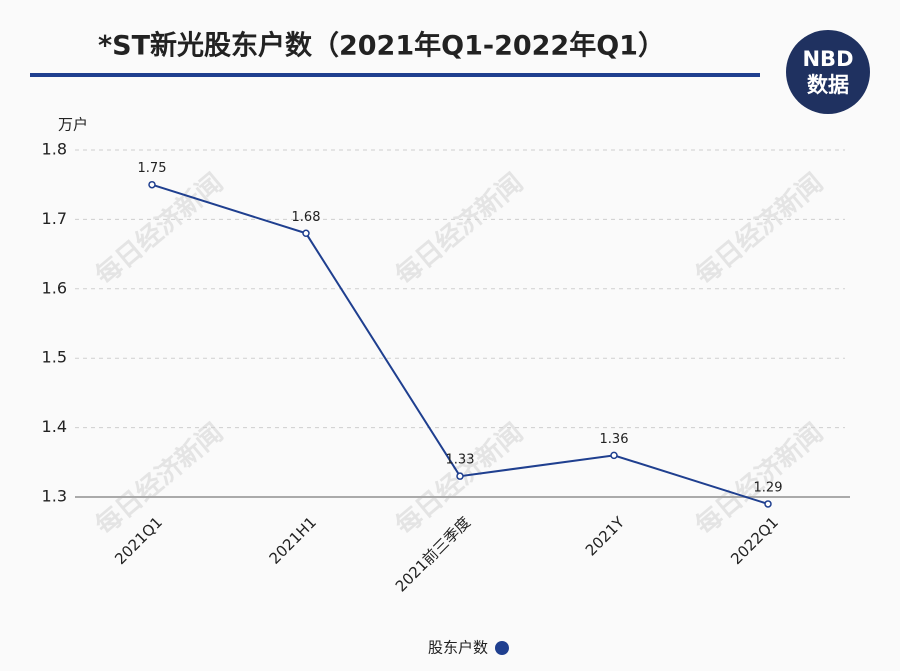  What do you see at coordinates (614, 439) in the screenshot?
I see `data-label: 1.36` at bounding box center [614, 439].